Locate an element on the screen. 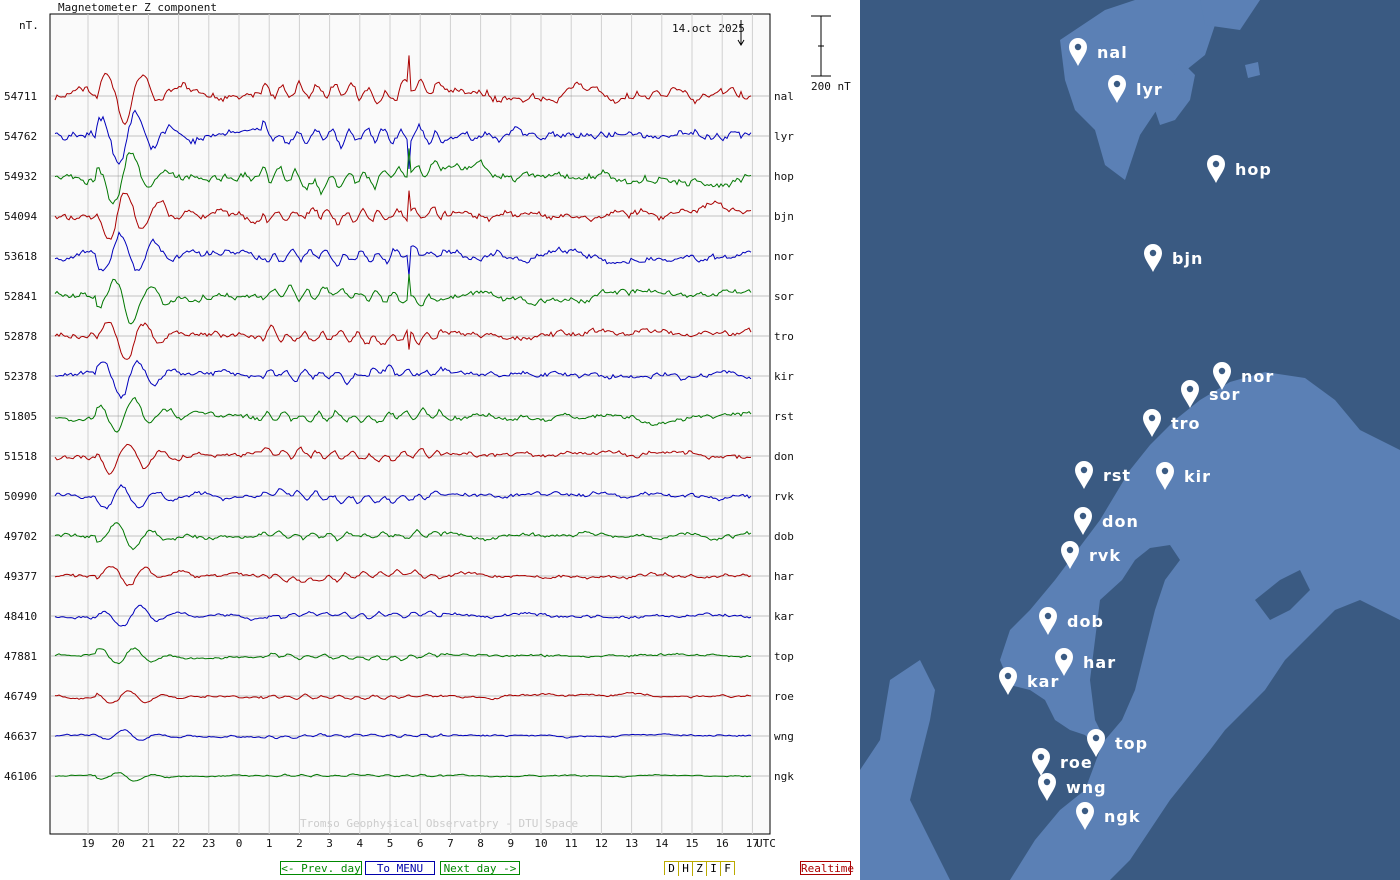 The width and height of the screenshot is (1400, 880). prev-day-button: <- Prev. day is located at coordinates (321, 868).